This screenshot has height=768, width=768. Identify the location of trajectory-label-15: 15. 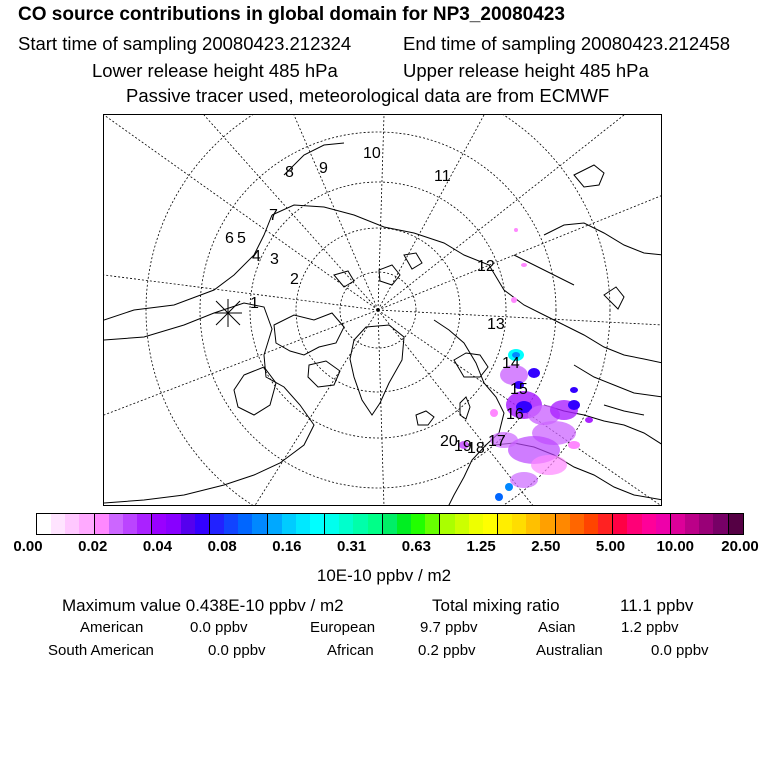
(519, 389).